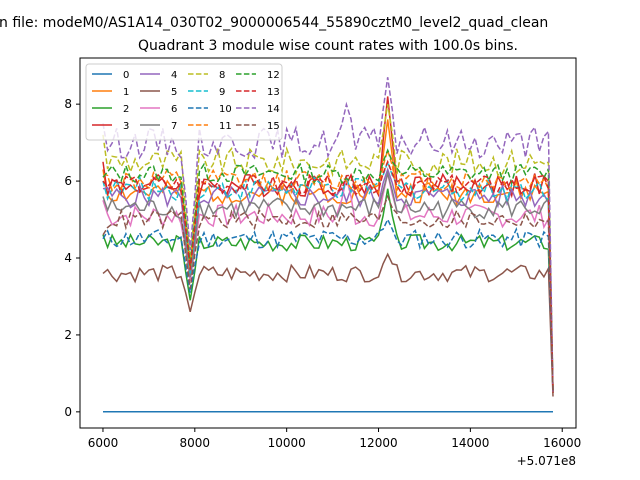 This screenshot has width=640, height=480. I want to click on legend-label: 15, so click(273, 126).